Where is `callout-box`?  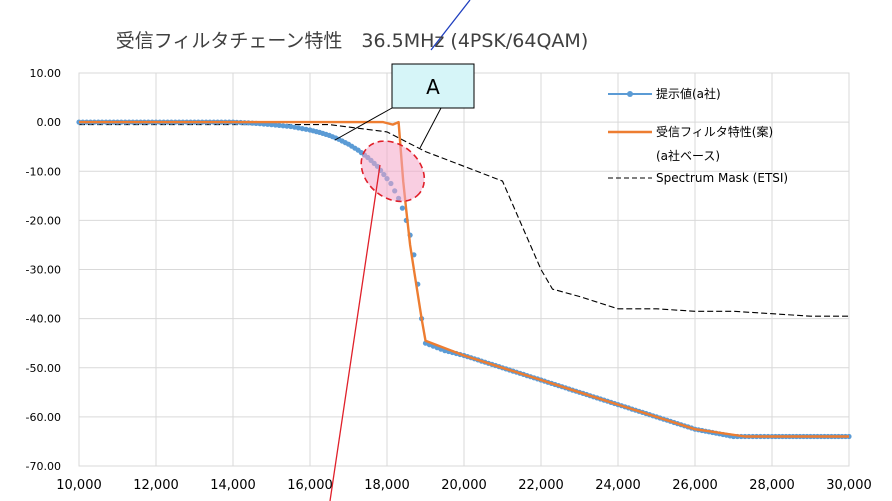 callout-box is located at coordinates (433, 86).